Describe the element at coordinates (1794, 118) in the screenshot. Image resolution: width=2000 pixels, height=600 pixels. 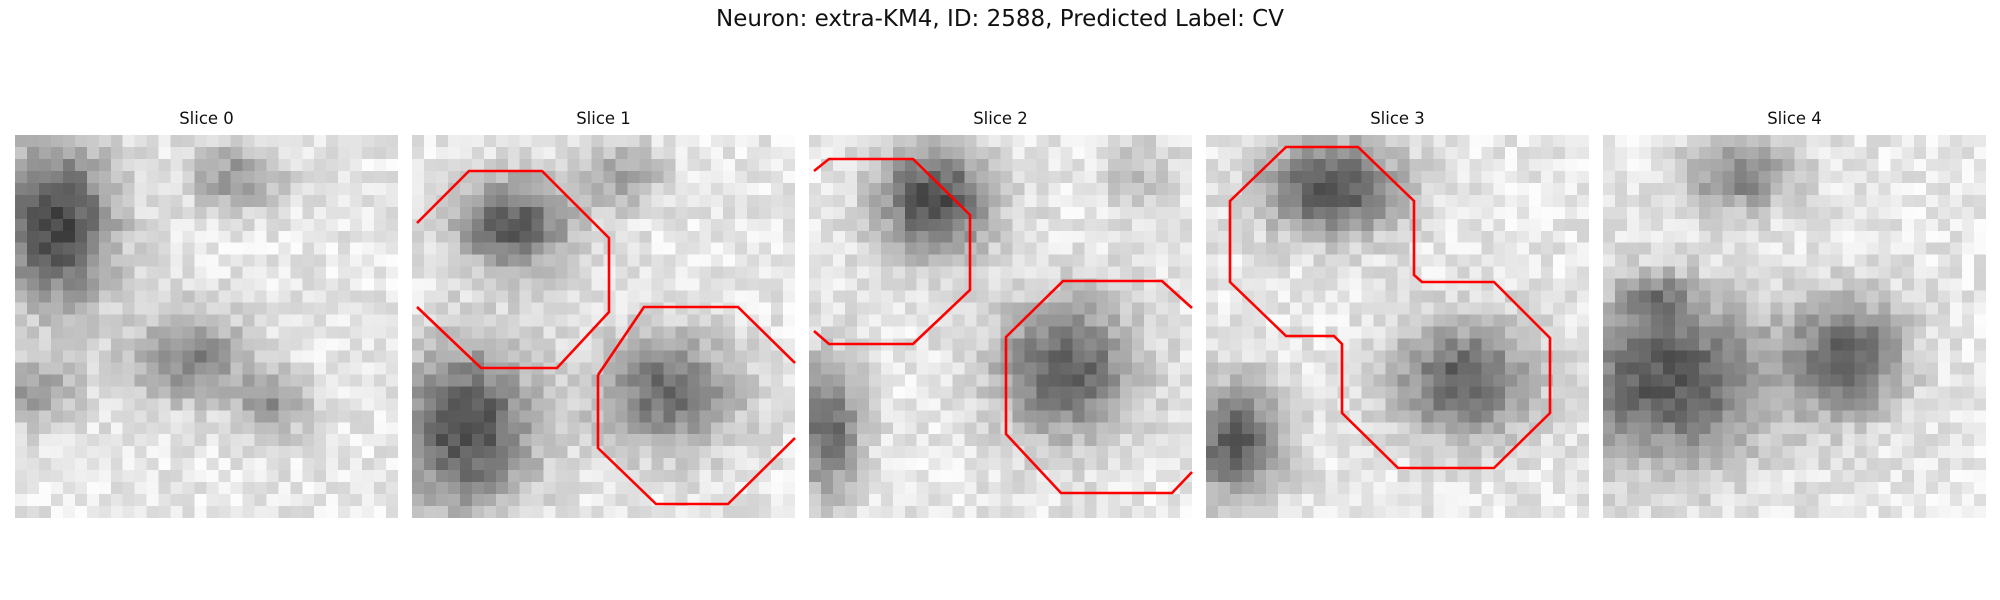
I see `slice-title: Slice 4` at that location.